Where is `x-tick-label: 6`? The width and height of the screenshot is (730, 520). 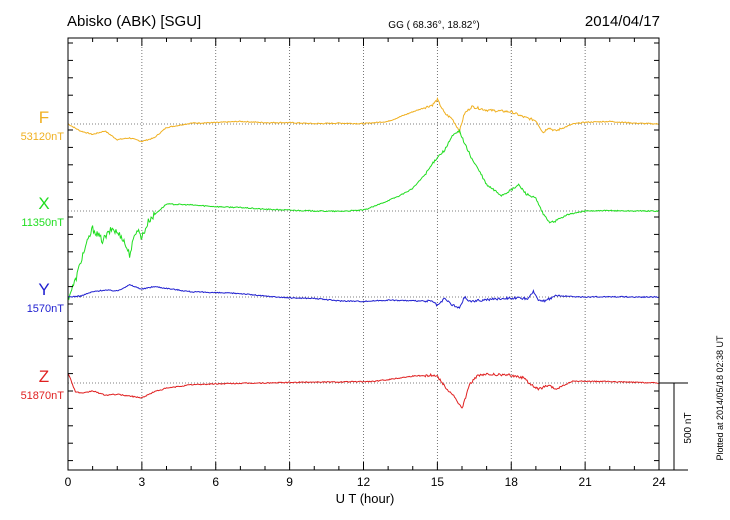 x-tick-label: 6 is located at coordinates (215, 482).